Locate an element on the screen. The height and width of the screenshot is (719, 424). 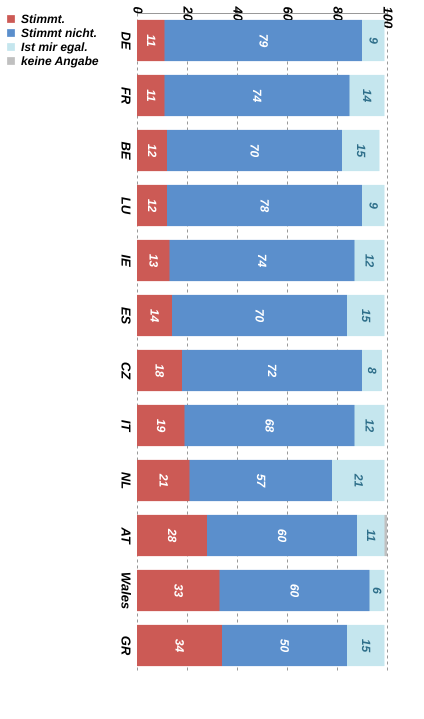
data-label: 28 is located at coordinates (172, 535).